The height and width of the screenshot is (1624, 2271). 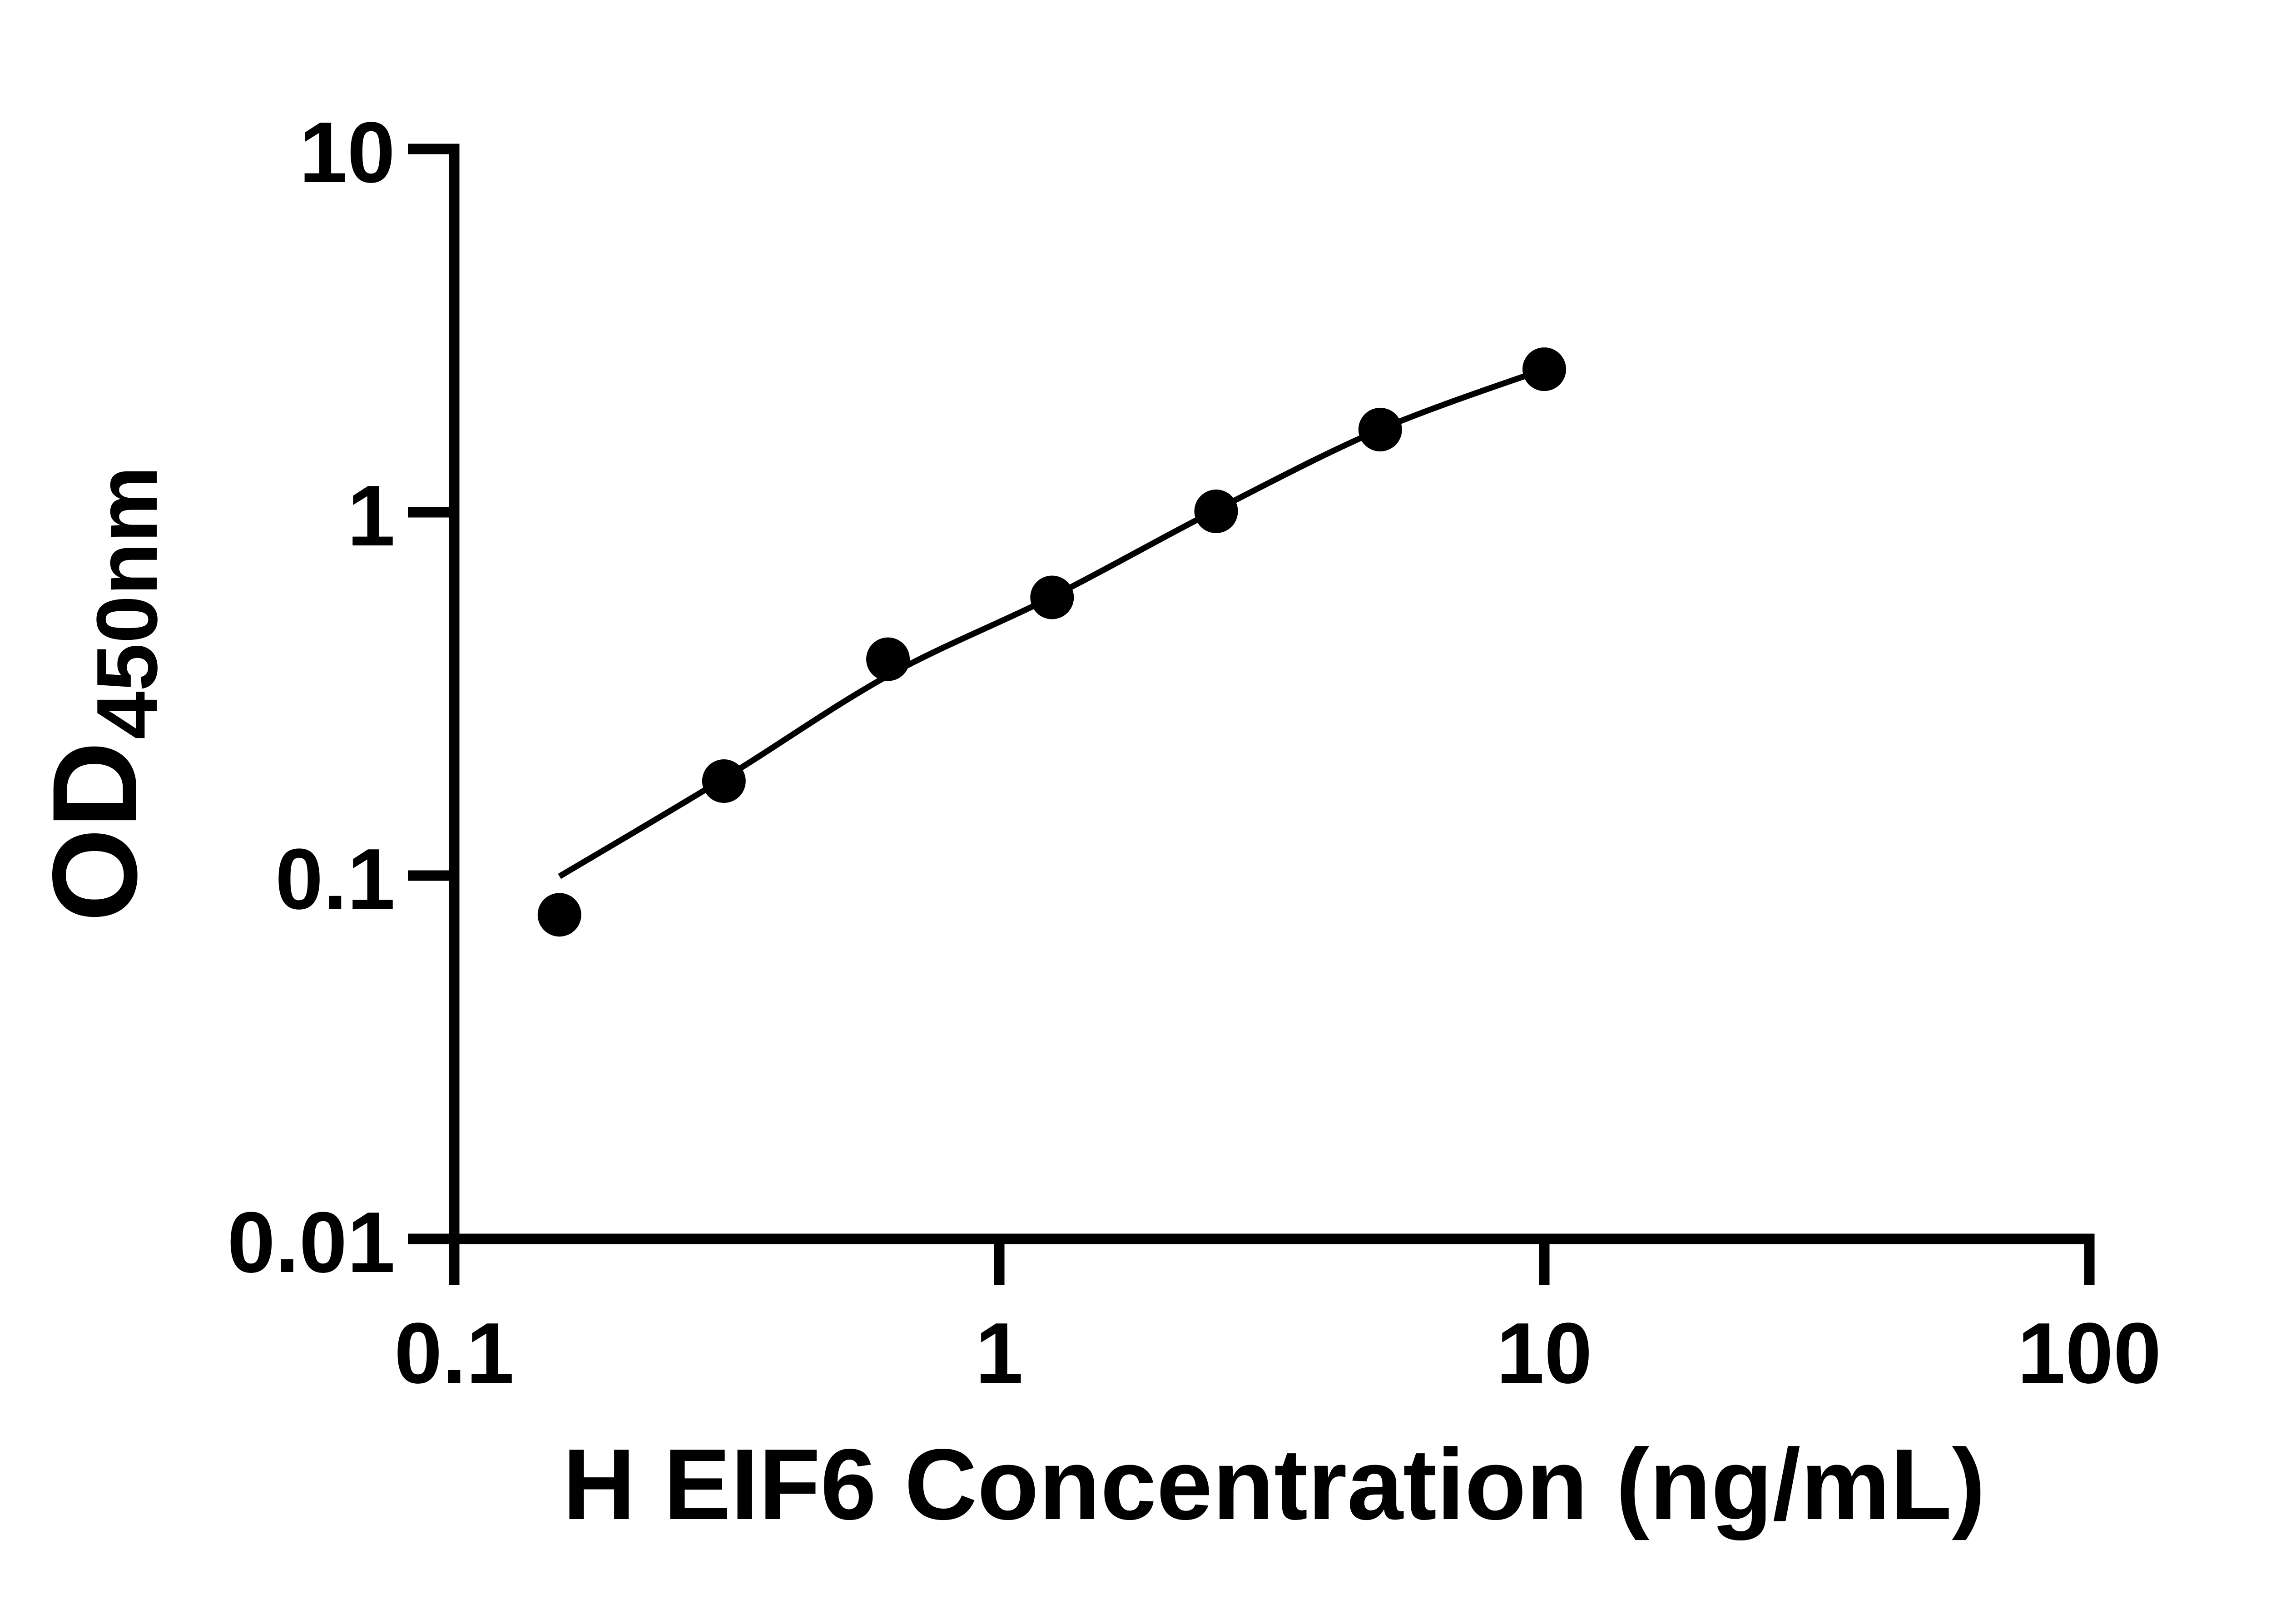 I want to click on x-tick-label: 100, so click(x=2089, y=1353).